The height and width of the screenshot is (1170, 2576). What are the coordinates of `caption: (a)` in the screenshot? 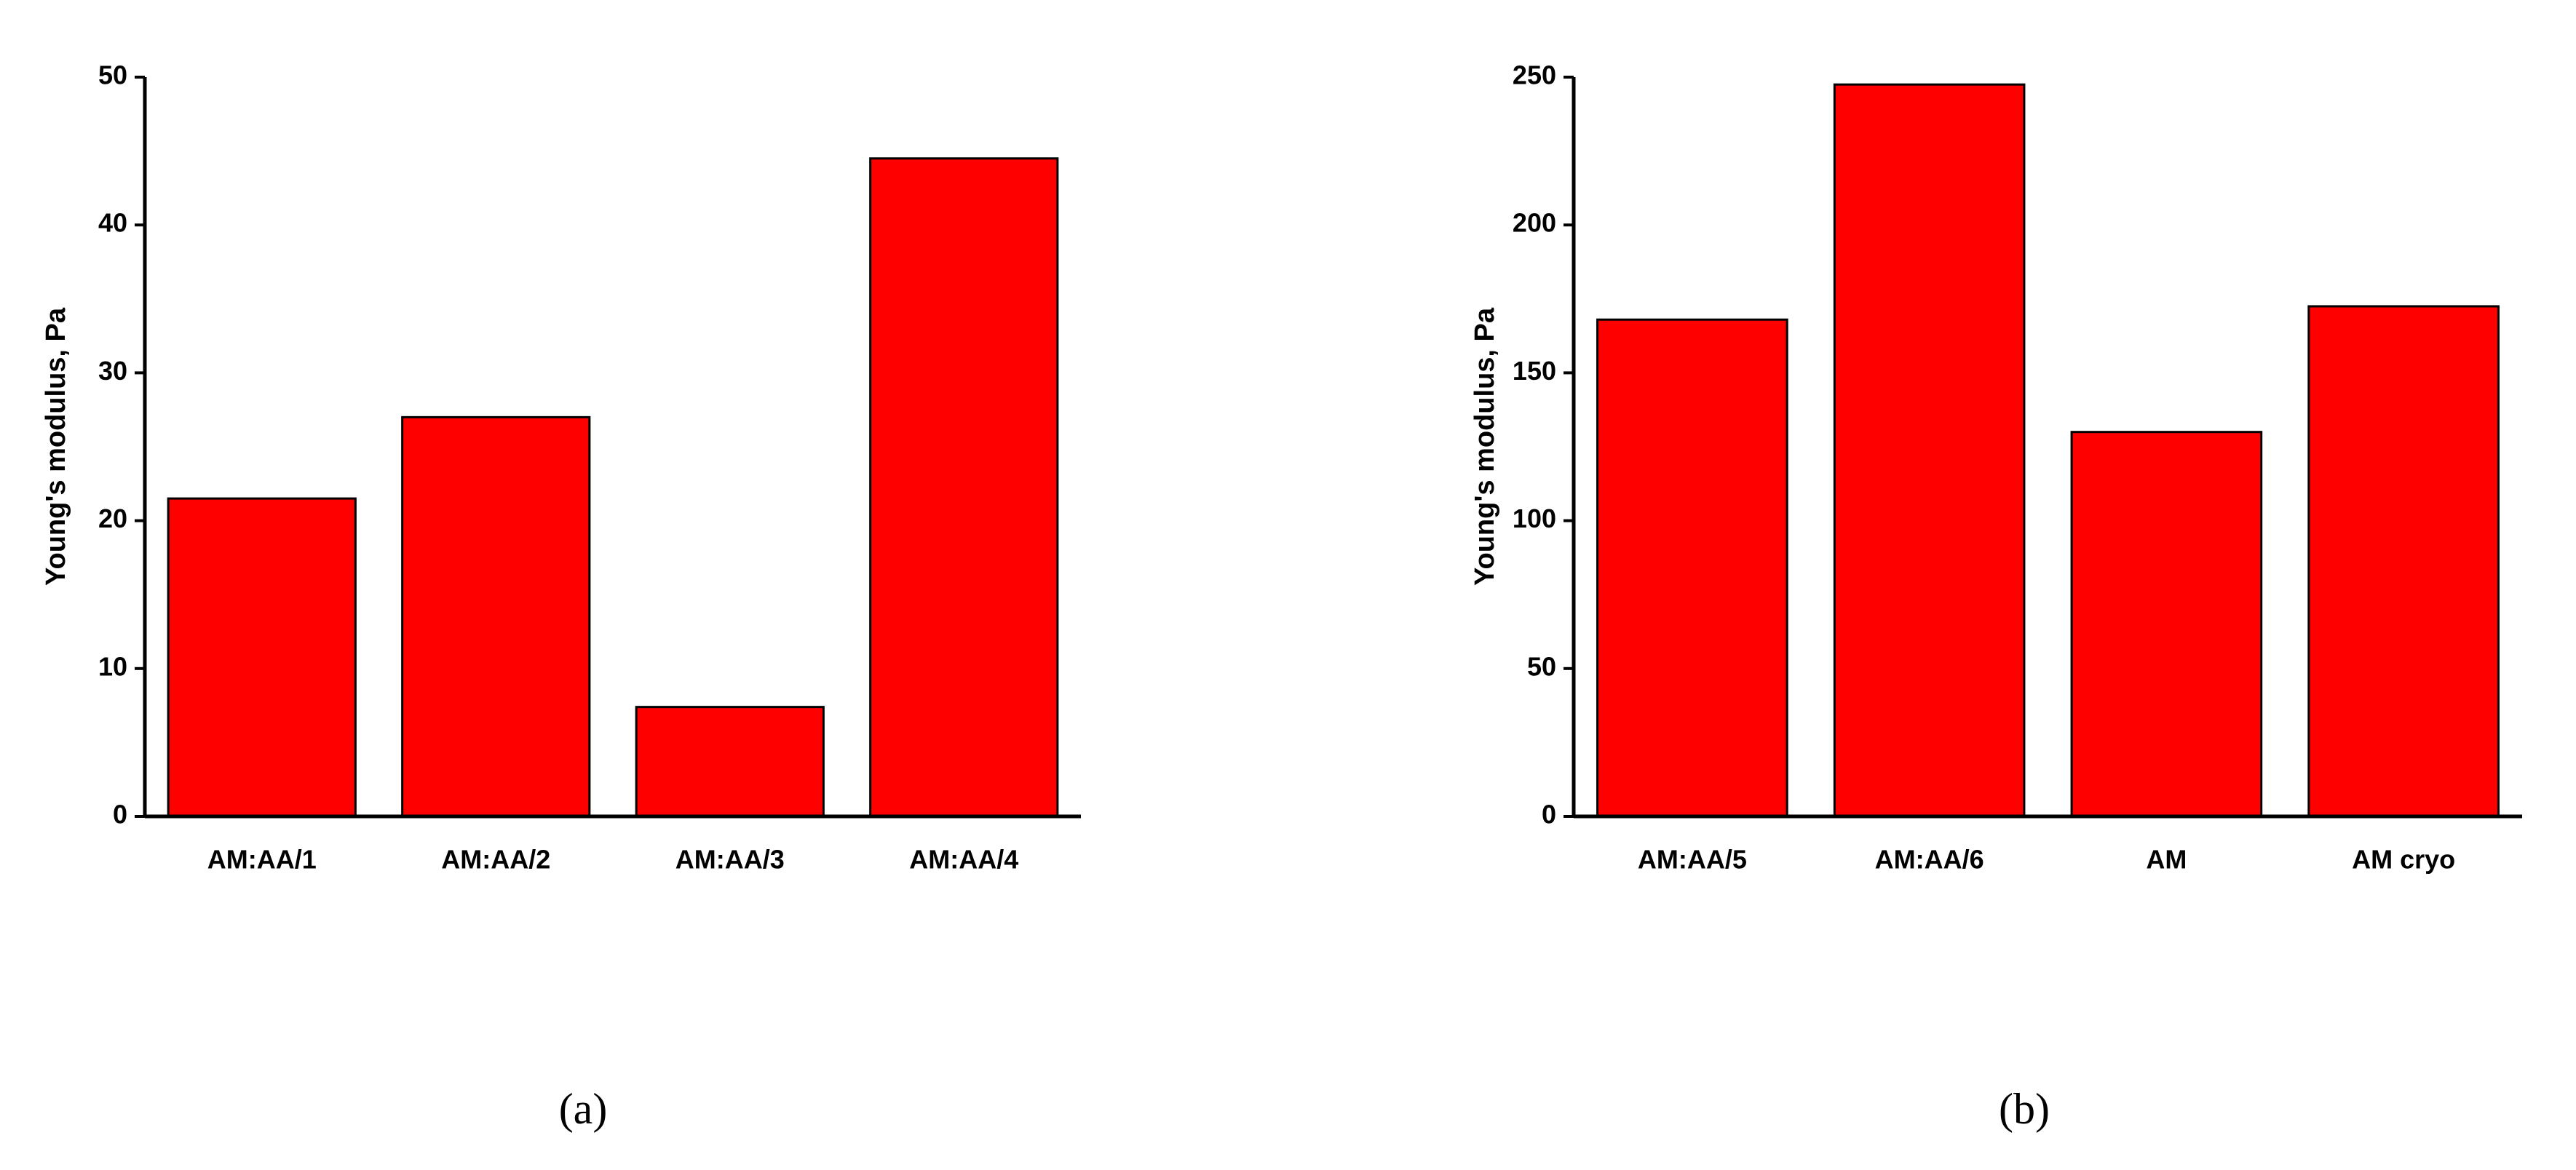 It's located at (583, 1109).